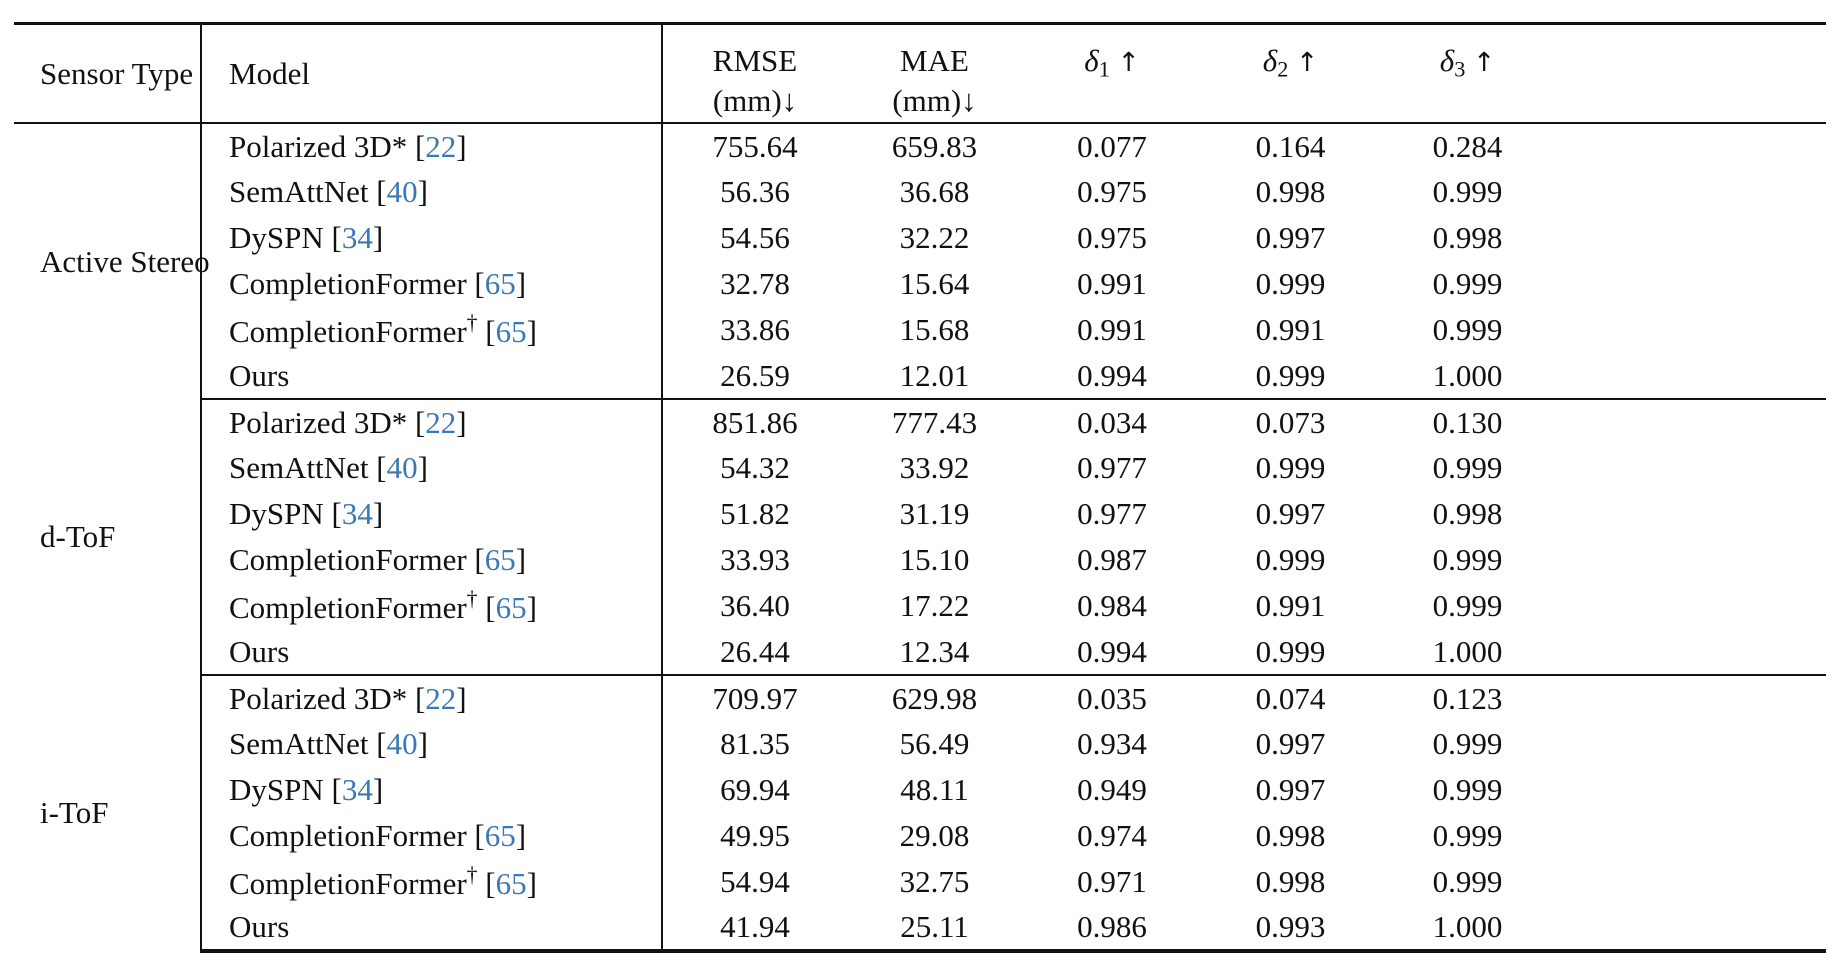 Image resolution: width=1840 pixels, height=973 pixels. Describe the element at coordinates (1467, 513) in the screenshot. I see `delta3-cell: 0.998` at that location.